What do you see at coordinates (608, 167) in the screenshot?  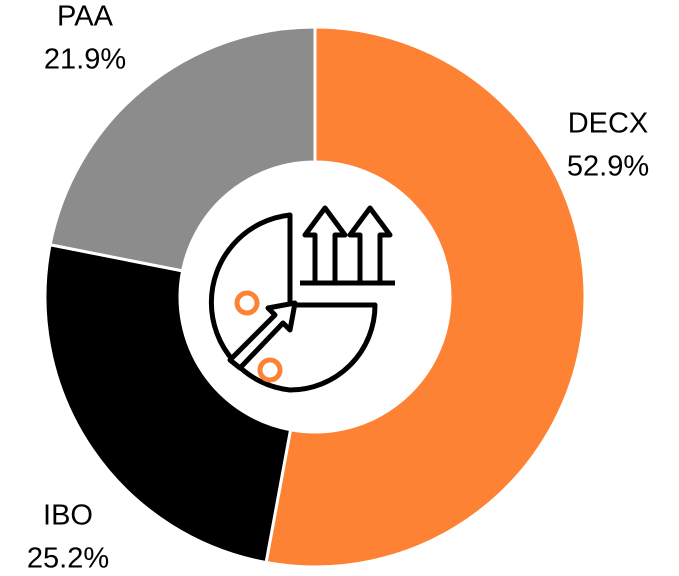 I see `slice-value: 52.9%` at bounding box center [608, 167].